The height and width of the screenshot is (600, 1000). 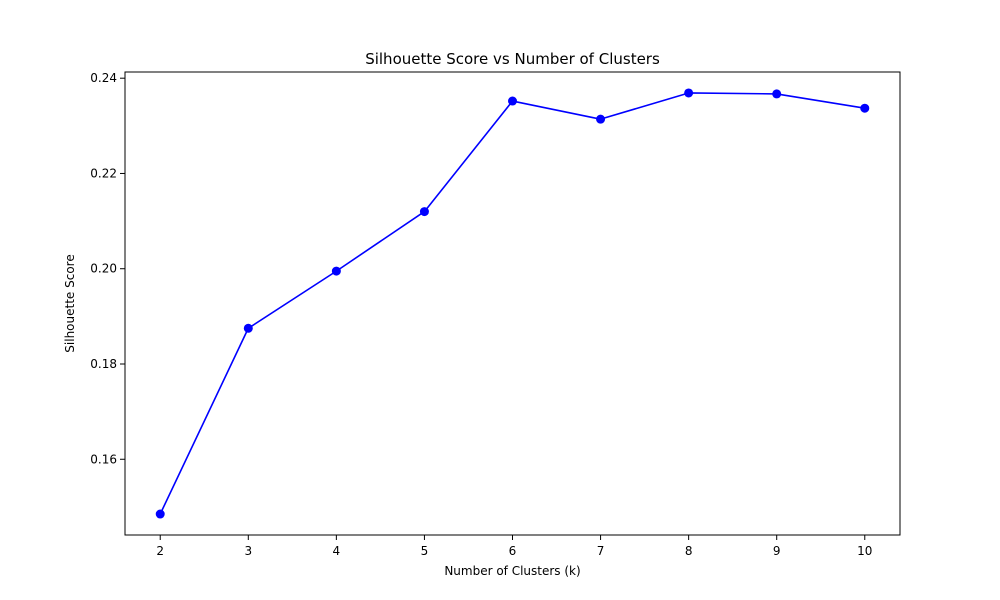 What do you see at coordinates (160, 551) in the screenshot?
I see `x-tick-label: 2` at bounding box center [160, 551].